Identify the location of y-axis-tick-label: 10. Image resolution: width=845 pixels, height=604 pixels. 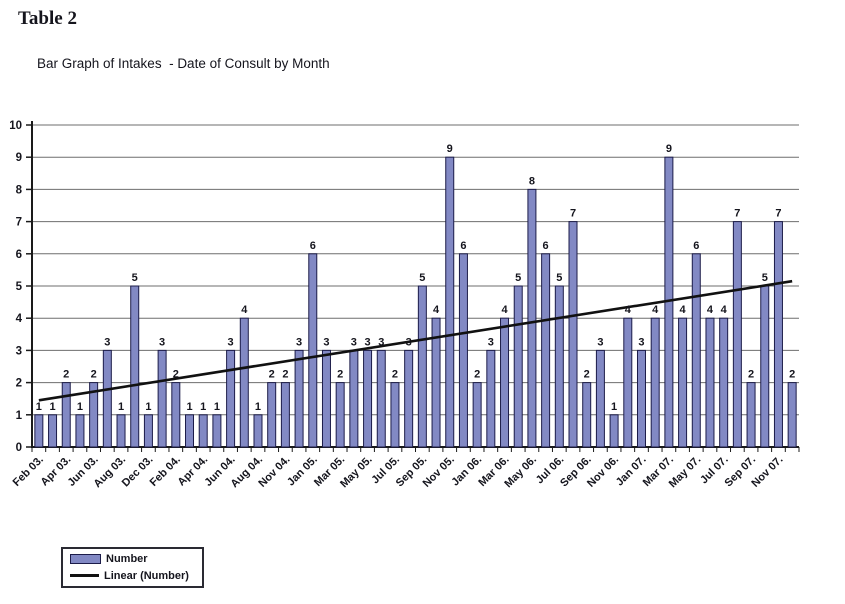
(15, 126).